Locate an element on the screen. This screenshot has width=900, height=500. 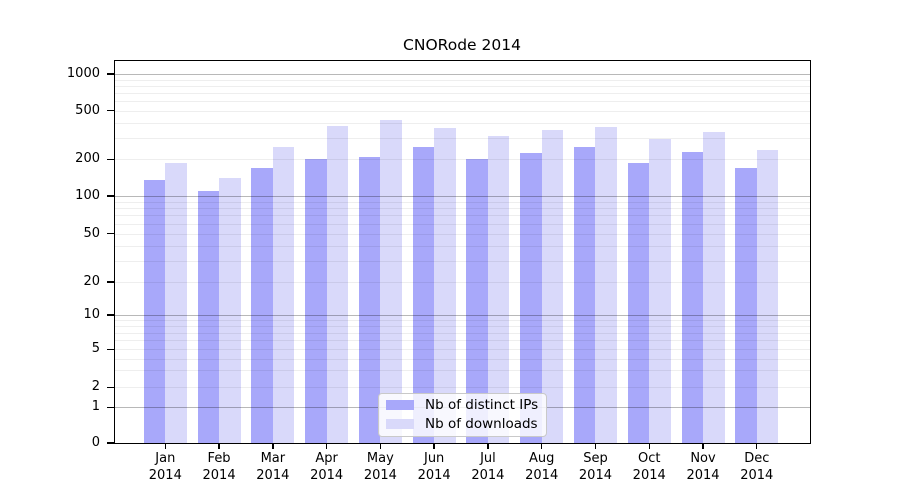
y-tick-label: 0 is located at coordinates (95, 442).